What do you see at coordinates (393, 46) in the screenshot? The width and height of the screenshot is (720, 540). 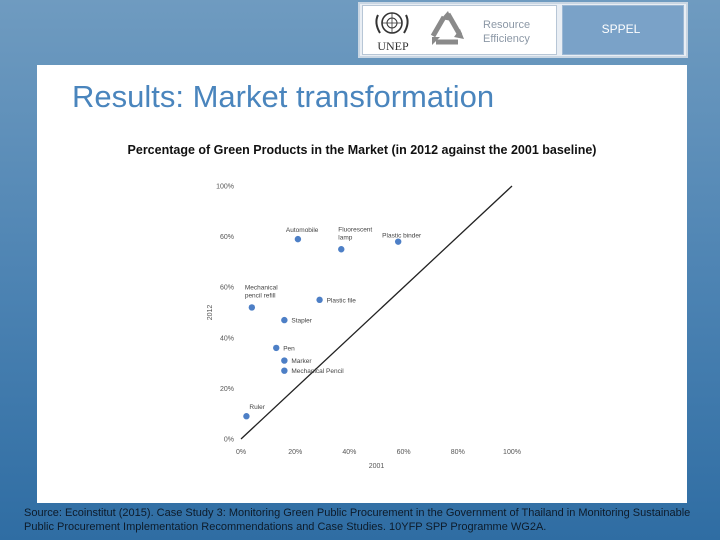 I see `unep-logo-text: UNEP` at bounding box center [393, 46].